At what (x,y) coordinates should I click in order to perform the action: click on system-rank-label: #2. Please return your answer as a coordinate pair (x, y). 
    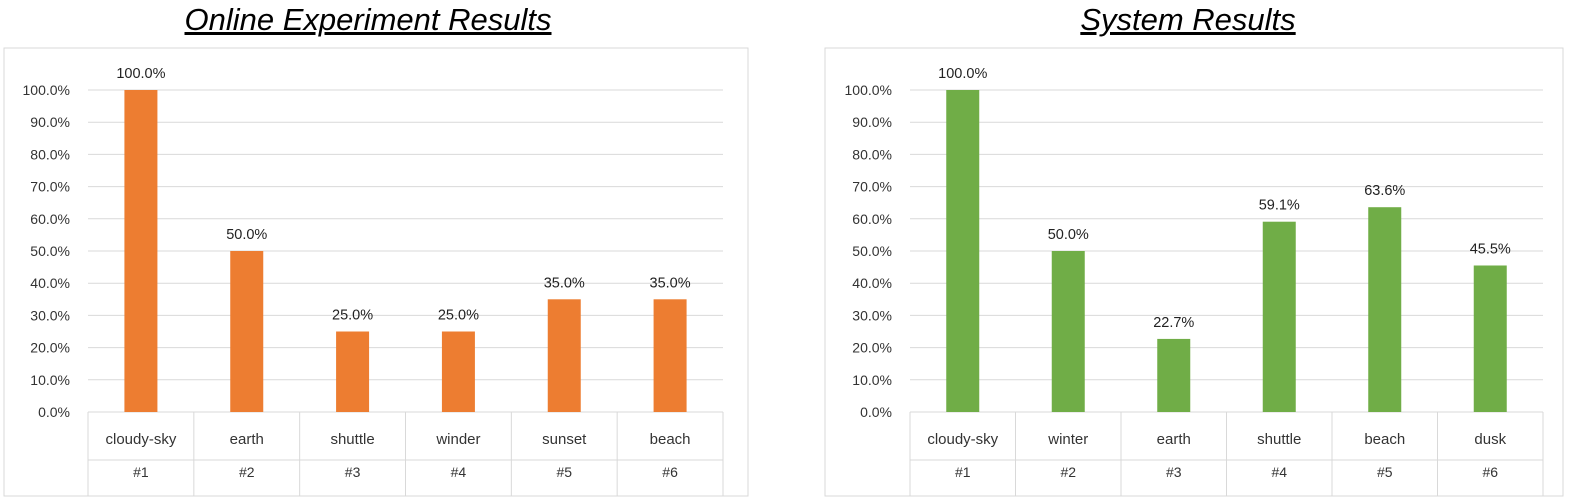
    Looking at the image, I should click on (1068, 472).